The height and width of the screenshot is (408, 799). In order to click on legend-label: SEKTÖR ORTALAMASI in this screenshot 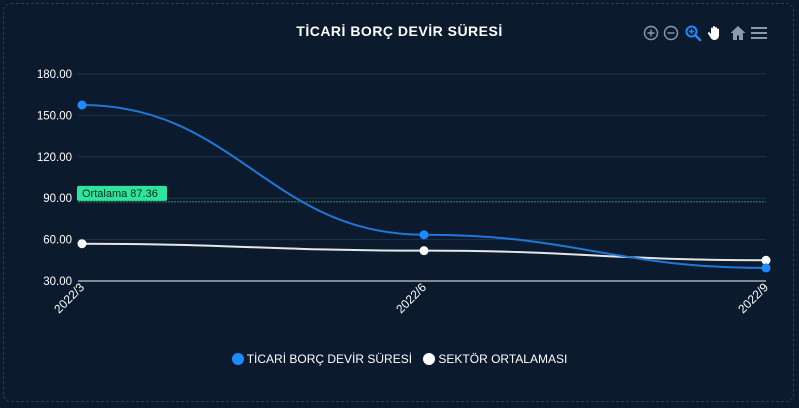, I will do `click(503, 359)`.